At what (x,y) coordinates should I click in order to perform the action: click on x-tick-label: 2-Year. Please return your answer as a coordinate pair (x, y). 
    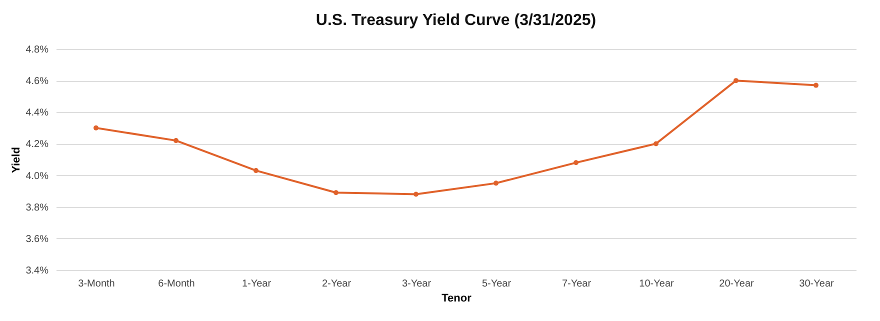
    Looking at the image, I should click on (337, 284).